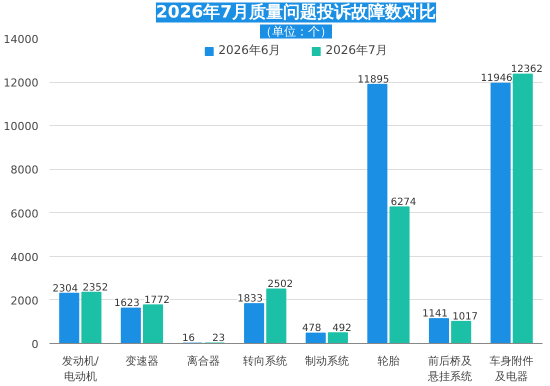 This screenshot has height=386, width=550. Describe the element at coordinates (127, 304) in the screenshot. I see `data-label: 1623` at that location.